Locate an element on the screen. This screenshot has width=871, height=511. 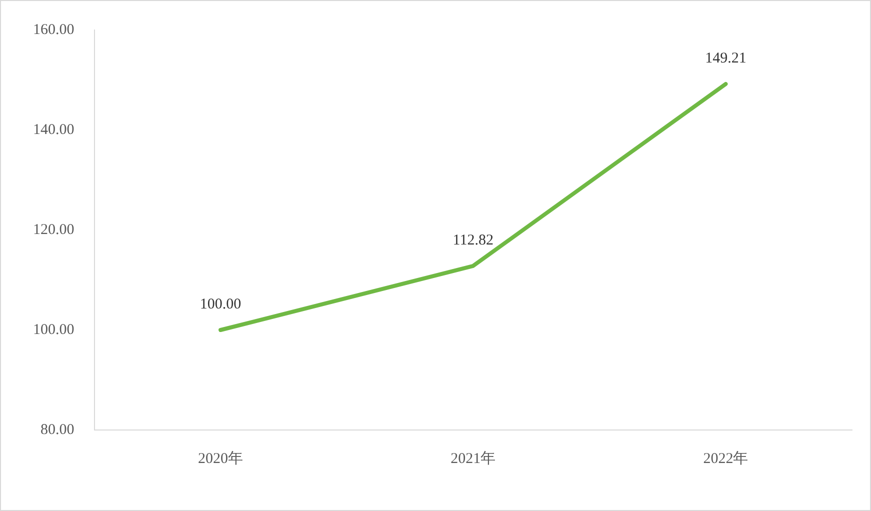
y-tick-label: 80.00 is located at coordinates (57, 430).